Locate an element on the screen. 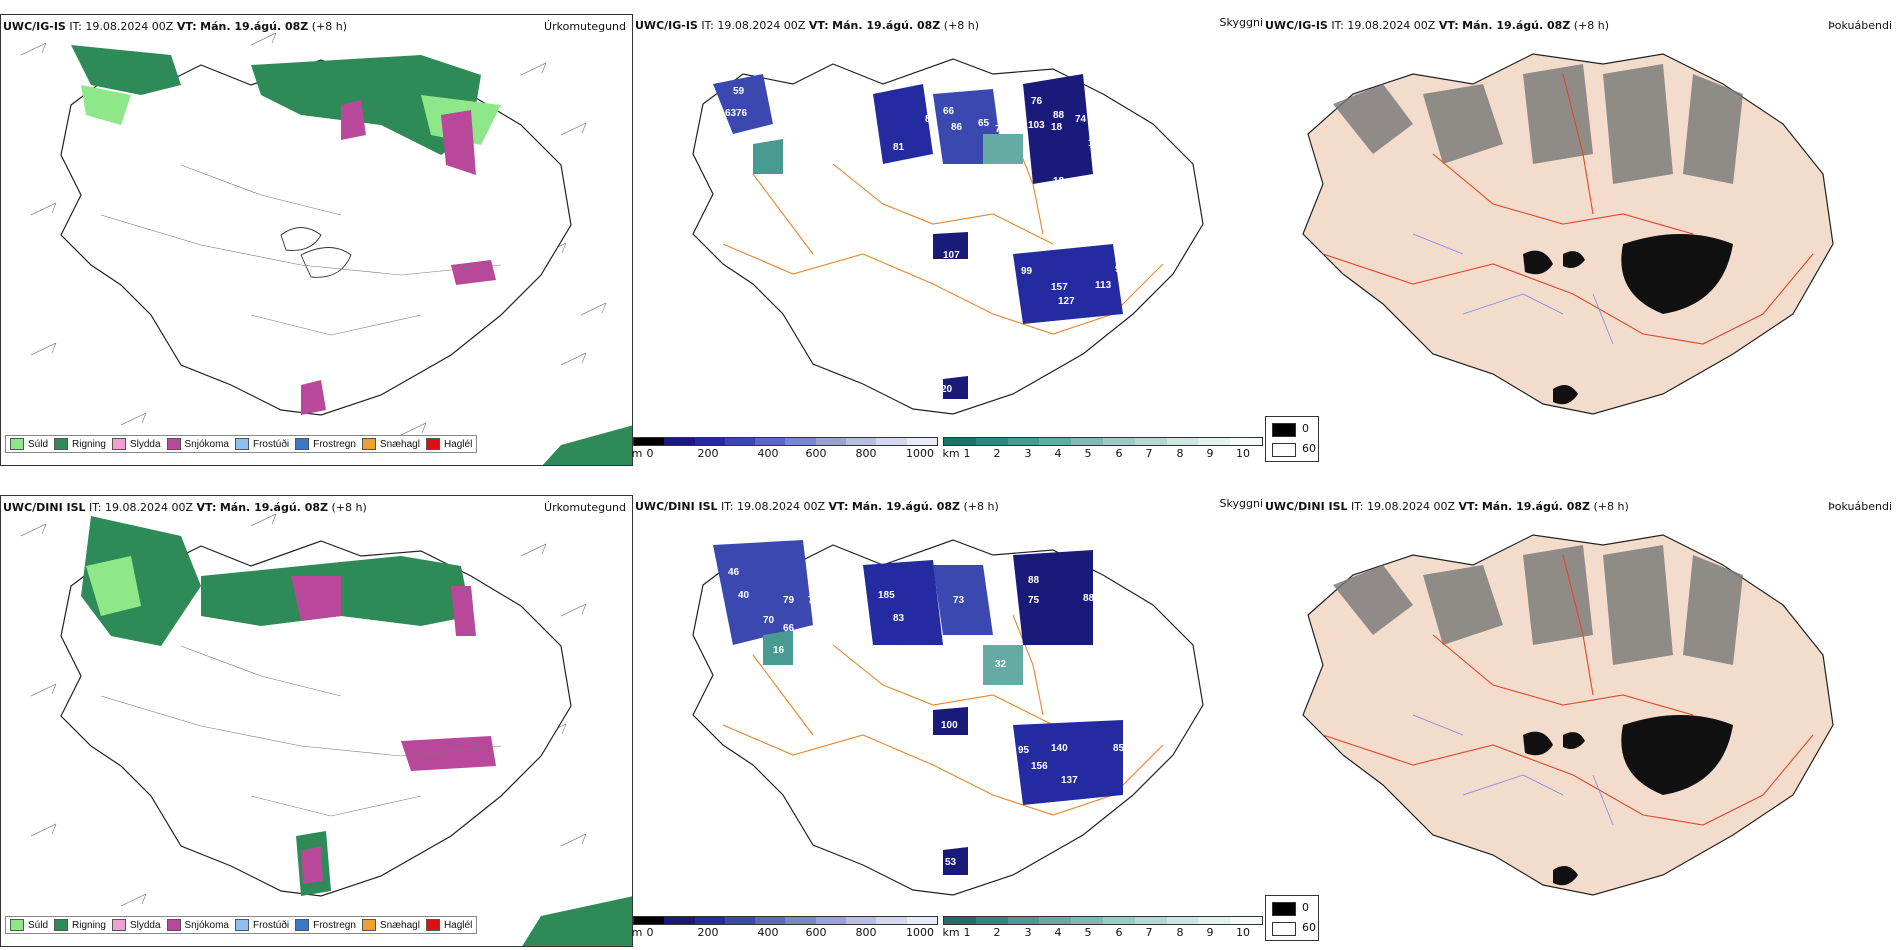  ceiling-value-label: 57 is located at coordinates (1109, 179).